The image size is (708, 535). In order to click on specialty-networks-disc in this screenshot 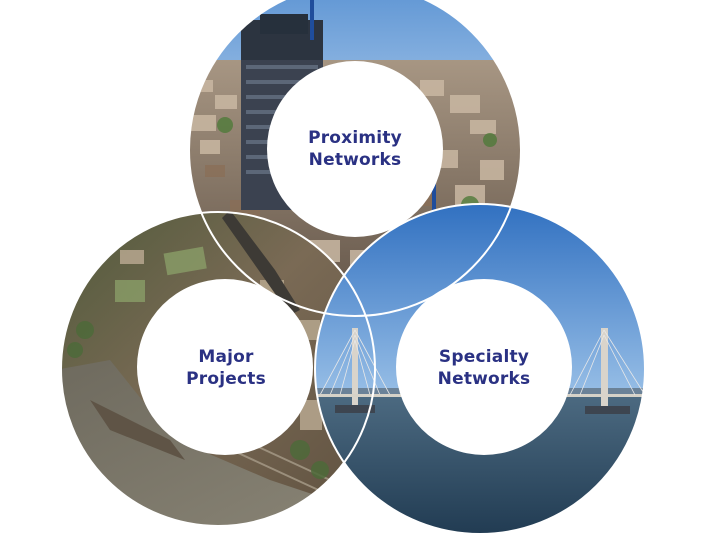, I will do `click(484, 367)`.